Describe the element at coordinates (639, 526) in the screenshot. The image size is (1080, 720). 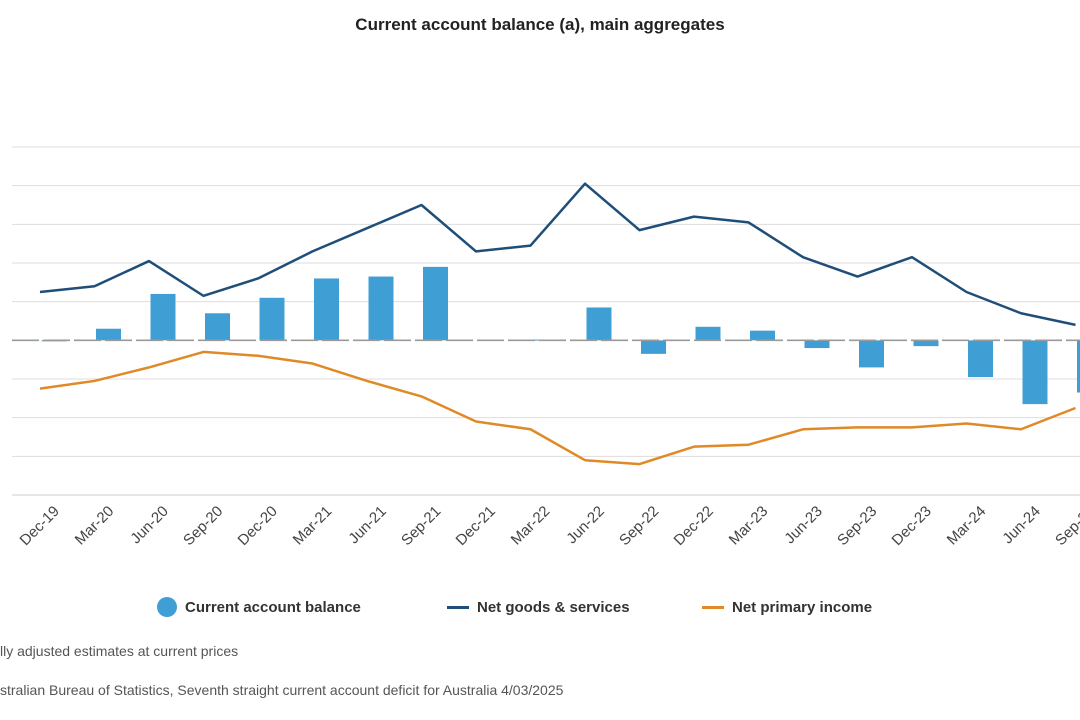
I see `x-tick-Sep-22: Sep-22` at that location.